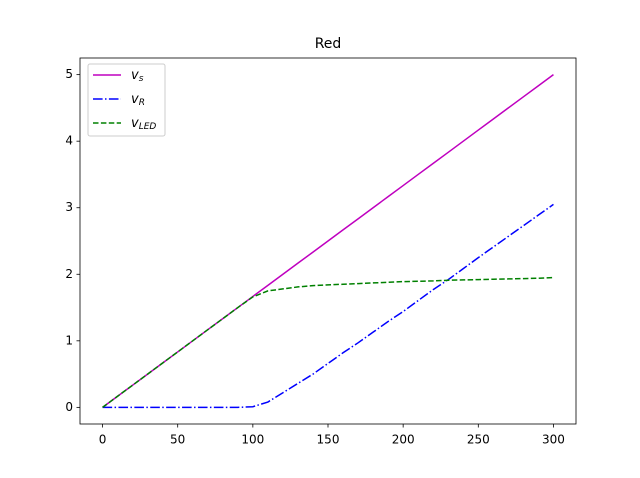 This screenshot has height=478, width=640. I want to click on y-tick-label: 1, so click(69, 340).